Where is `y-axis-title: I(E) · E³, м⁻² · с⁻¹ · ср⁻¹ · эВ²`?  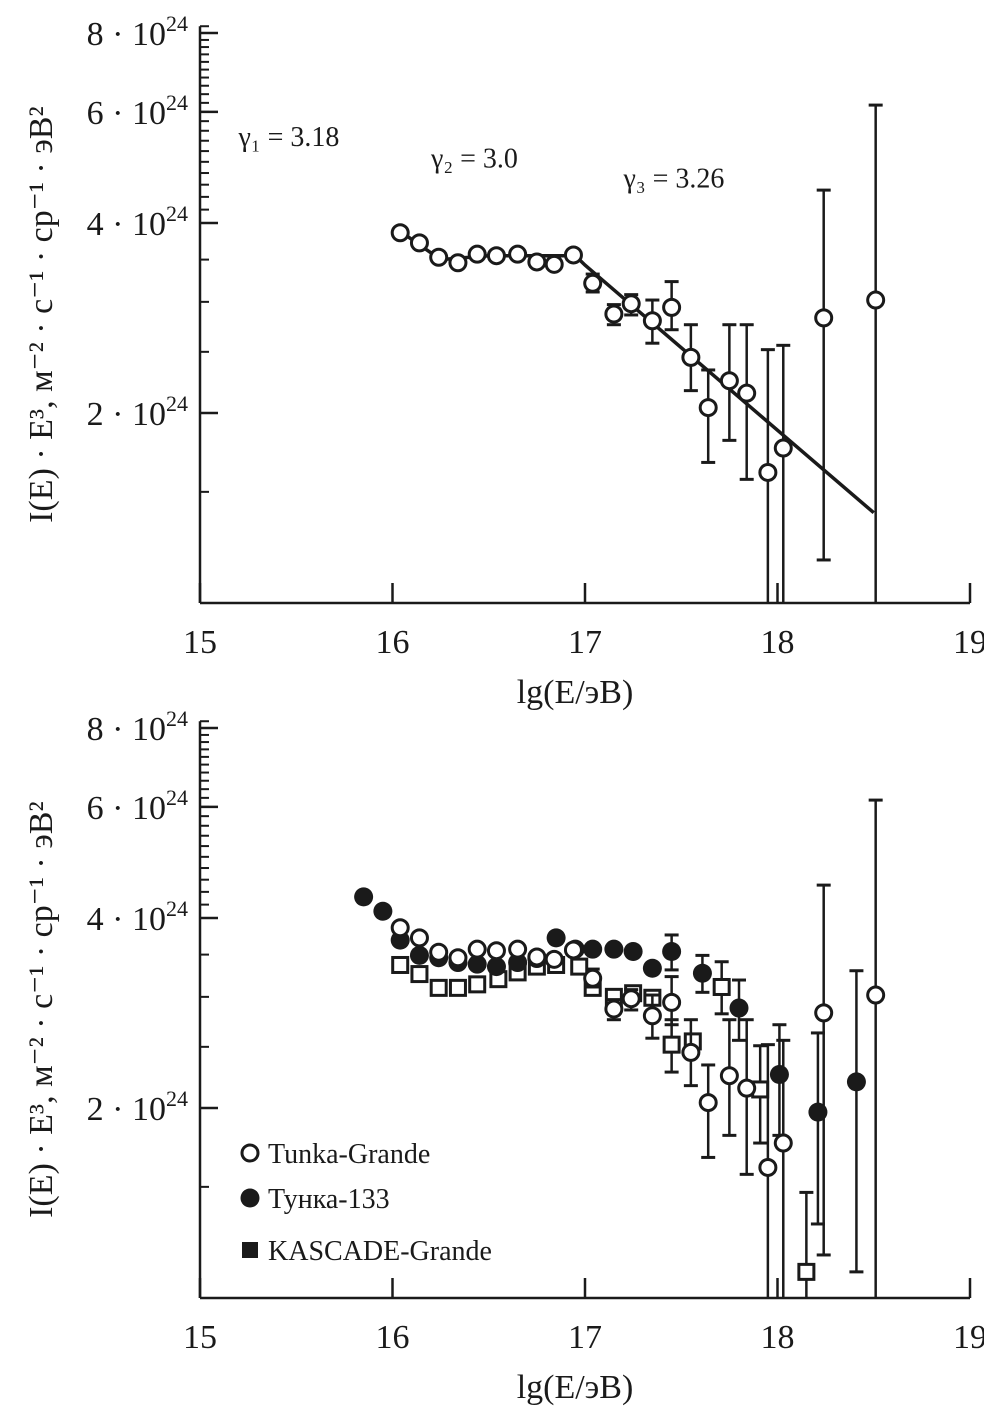
y-axis-title: I(E) · E³, м⁻² · с⁻¹ · ср⁻¹ · эВ² is located at coordinates (41, 314).